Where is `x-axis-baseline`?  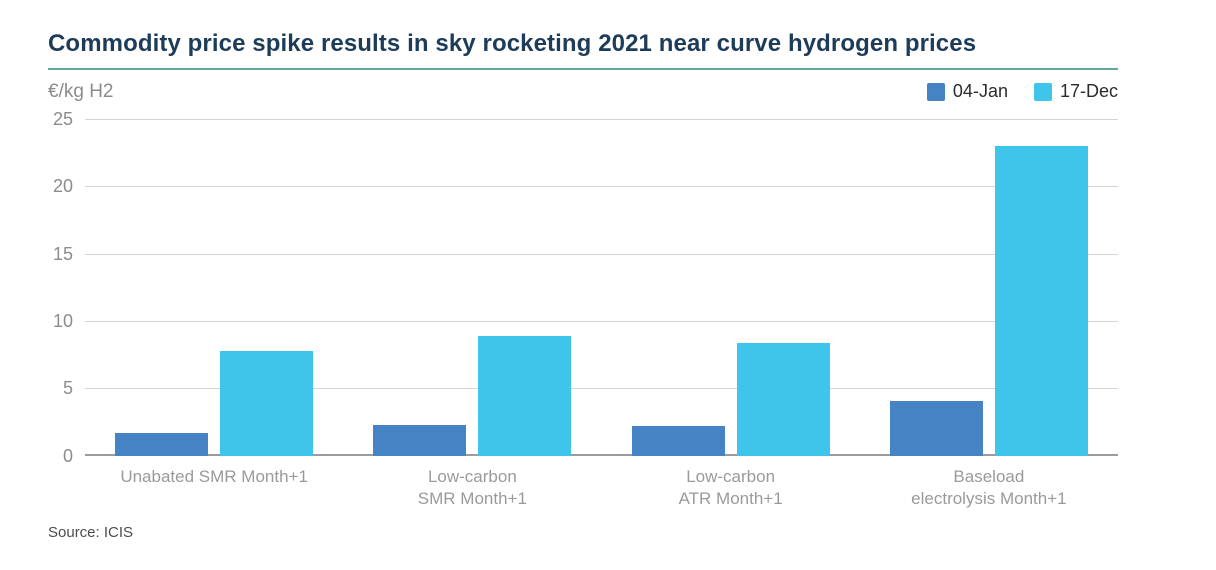 x-axis-baseline is located at coordinates (601, 454).